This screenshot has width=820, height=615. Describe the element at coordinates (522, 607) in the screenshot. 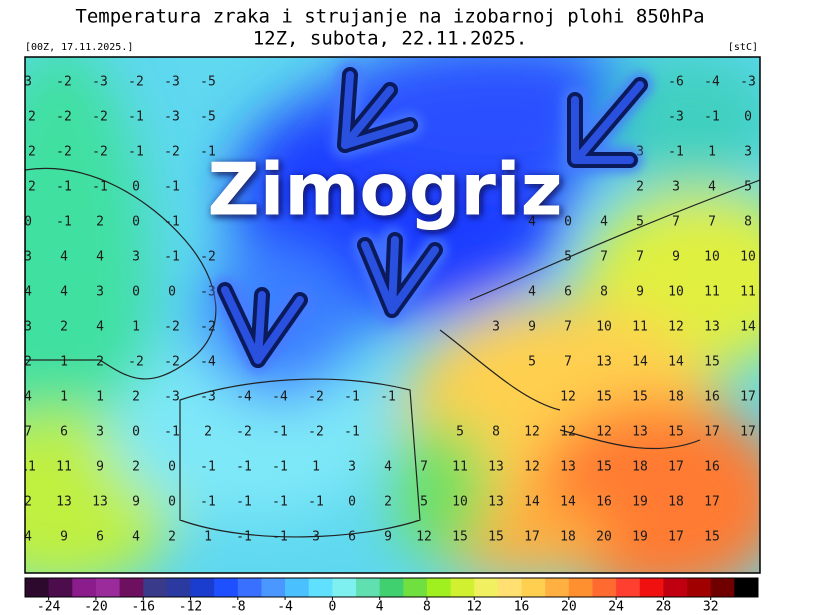

I see `colorbar-label: 16` at that location.